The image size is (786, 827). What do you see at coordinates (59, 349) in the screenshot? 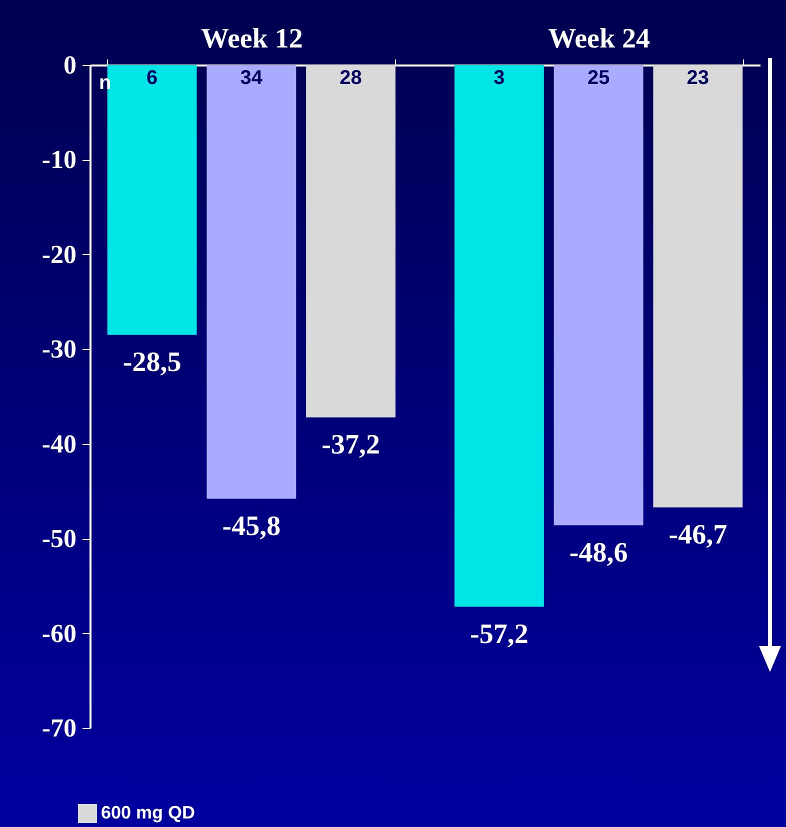
I see `y-tick-label: -30` at bounding box center [59, 349].